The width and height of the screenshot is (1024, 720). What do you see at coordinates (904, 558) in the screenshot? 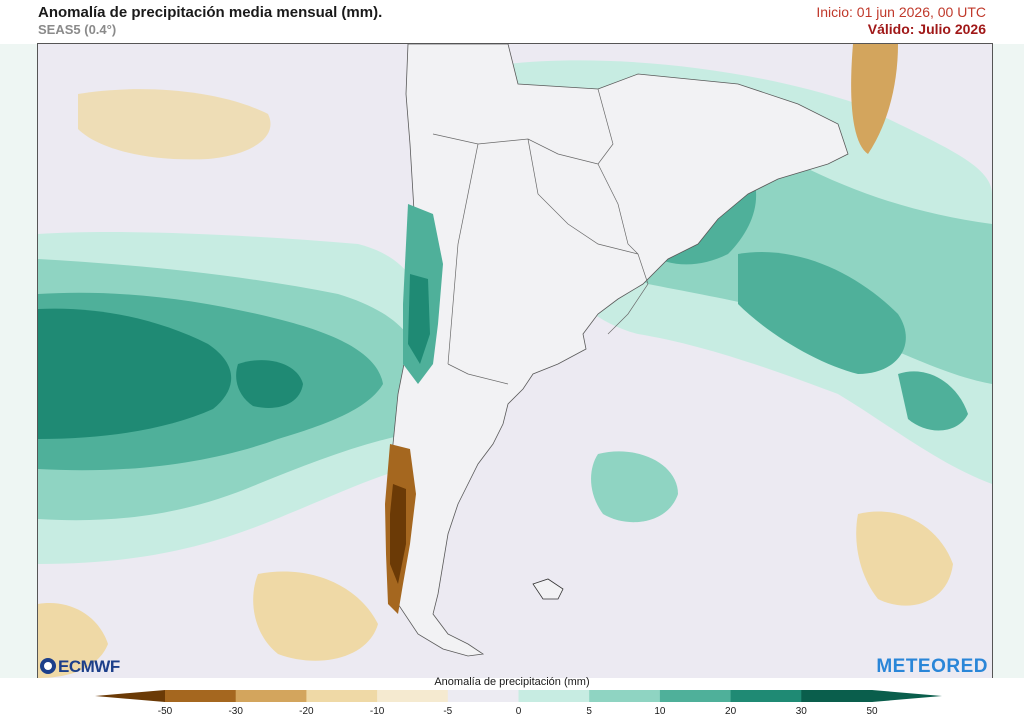
I see `anomaly-dry-southeast` at bounding box center [904, 558].